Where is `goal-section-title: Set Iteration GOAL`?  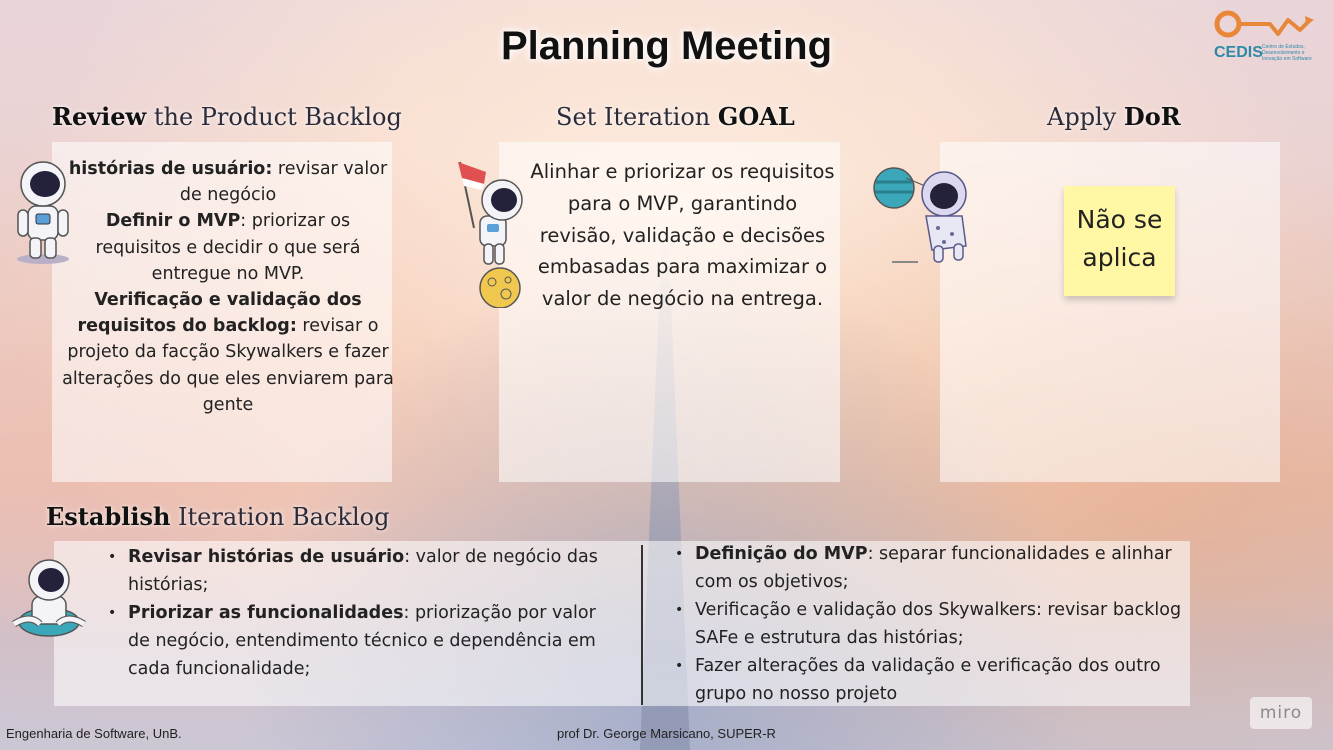
goal-section-title: Set Iteration GOAL is located at coordinates (675, 116).